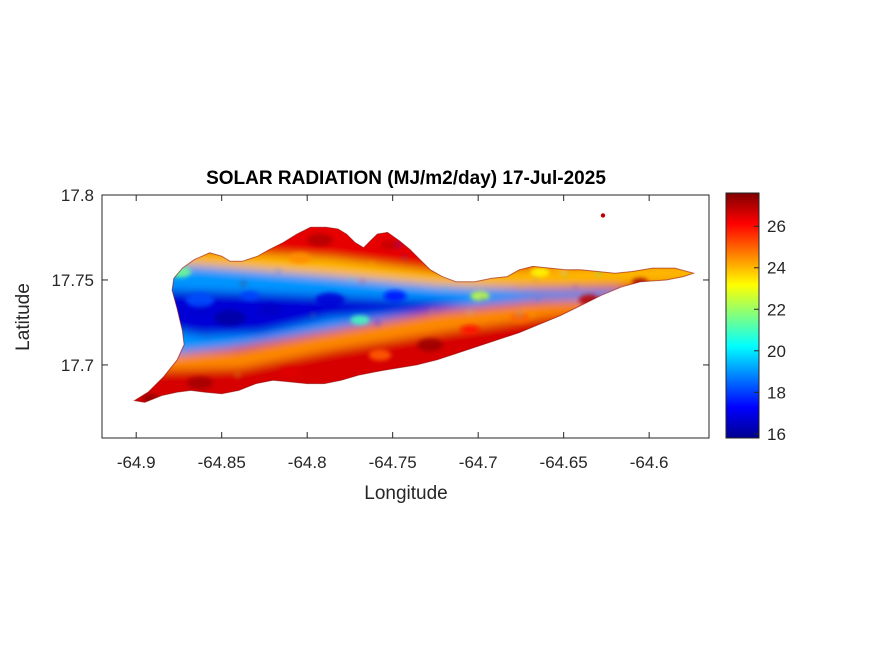  I want to click on offshore-islet, so click(603, 215).